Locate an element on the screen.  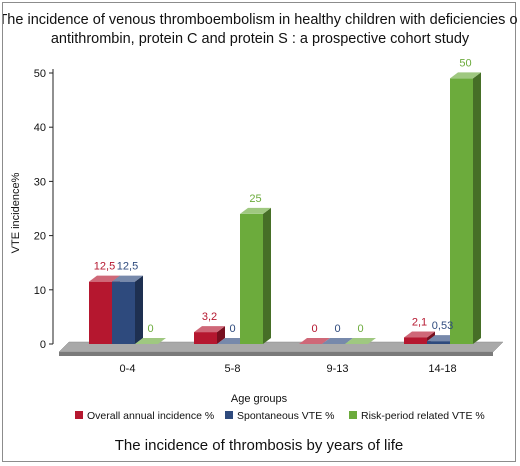
data-label-overall-annual-incidence-0-4: 12,5 is located at coordinates (104, 267).